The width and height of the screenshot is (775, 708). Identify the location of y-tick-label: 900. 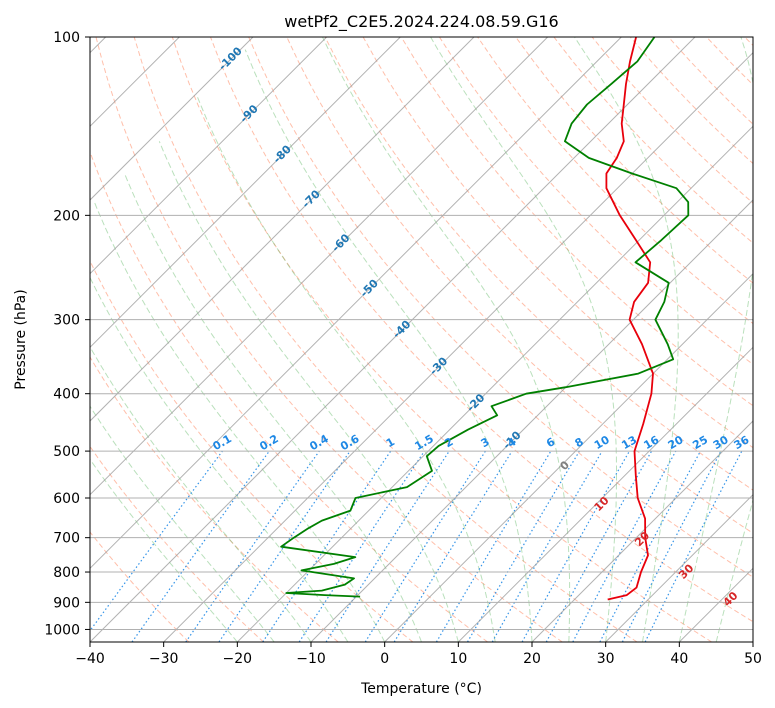
(66, 603).